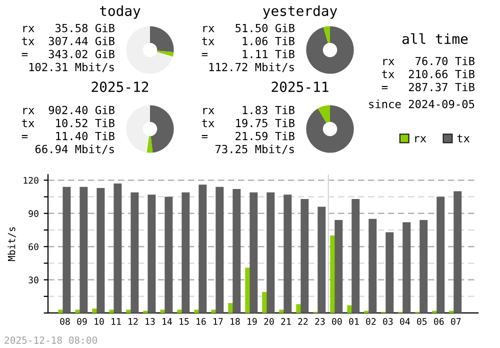 The height and width of the screenshot is (348, 500). Describe the element at coordinates (120, 12) in the screenshot. I see `chart-title: today` at that location.